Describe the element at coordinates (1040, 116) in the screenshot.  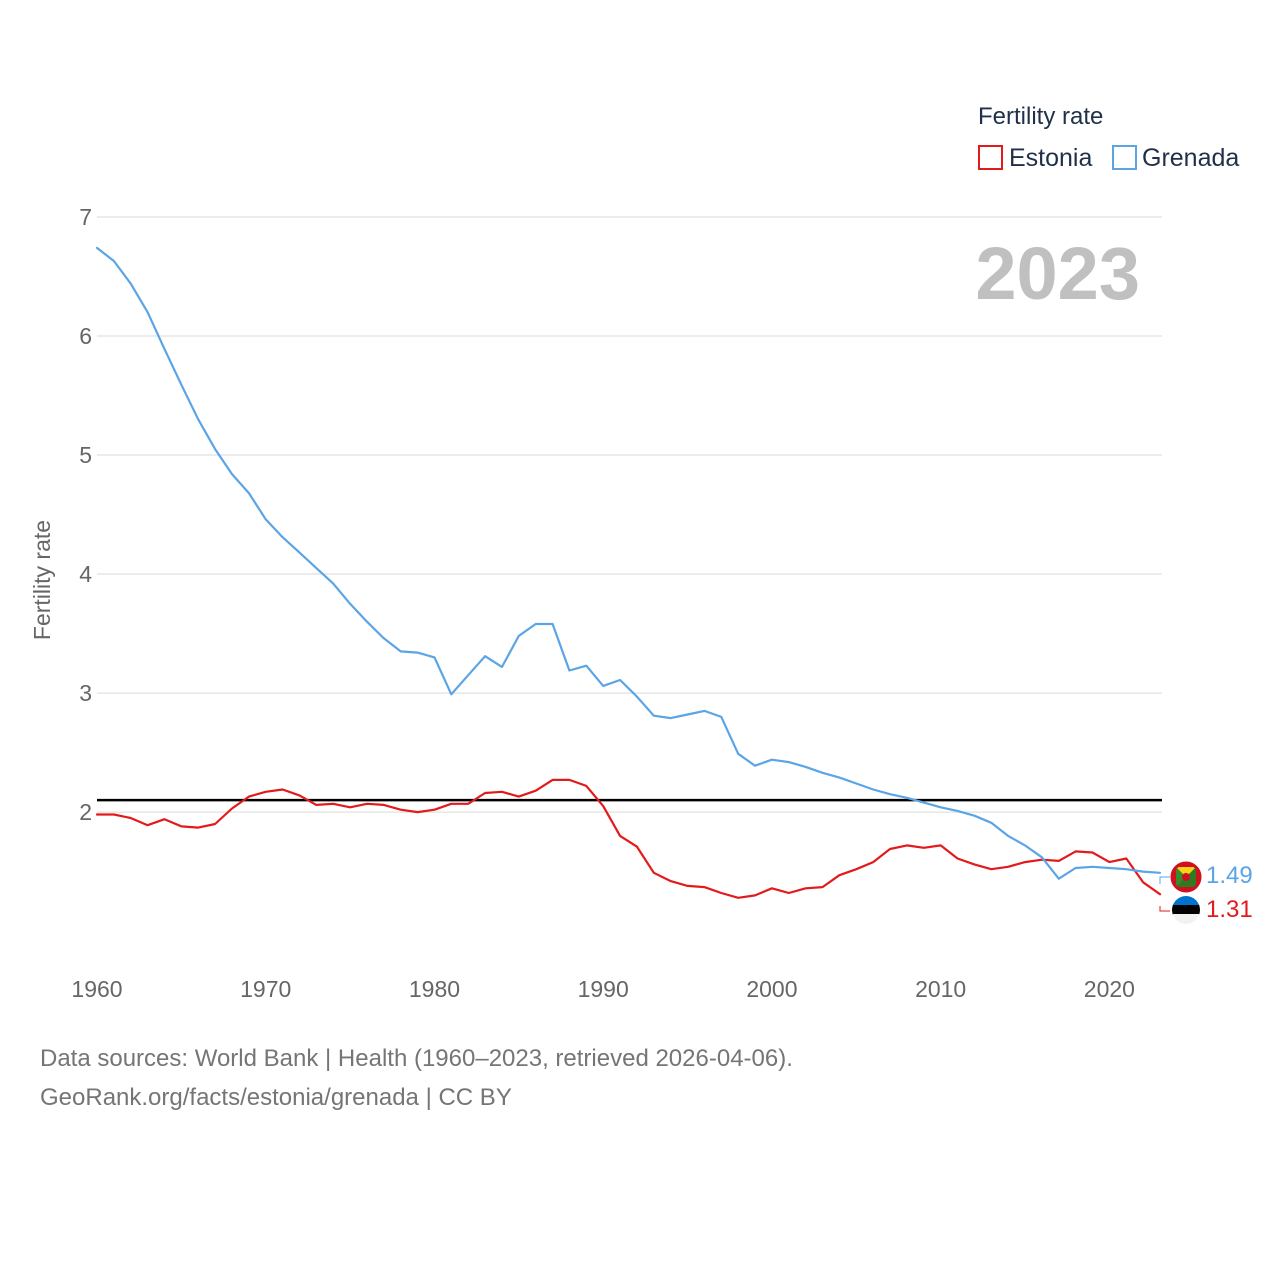
I see `legend-title: Fertility rate` at that location.